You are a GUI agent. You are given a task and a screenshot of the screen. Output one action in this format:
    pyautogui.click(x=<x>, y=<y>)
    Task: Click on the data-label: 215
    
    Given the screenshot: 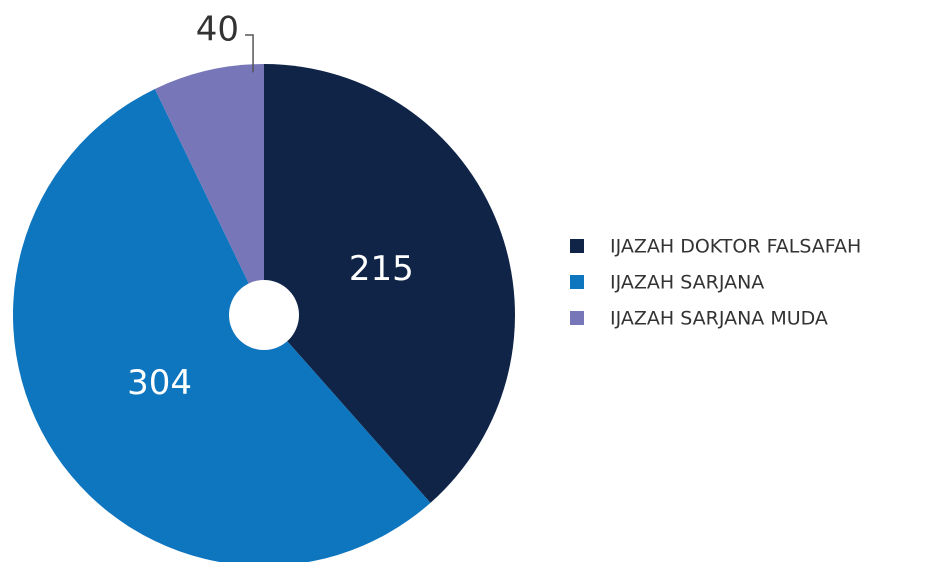 What is the action you would take?
    pyautogui.click(x=381, y=269)
    